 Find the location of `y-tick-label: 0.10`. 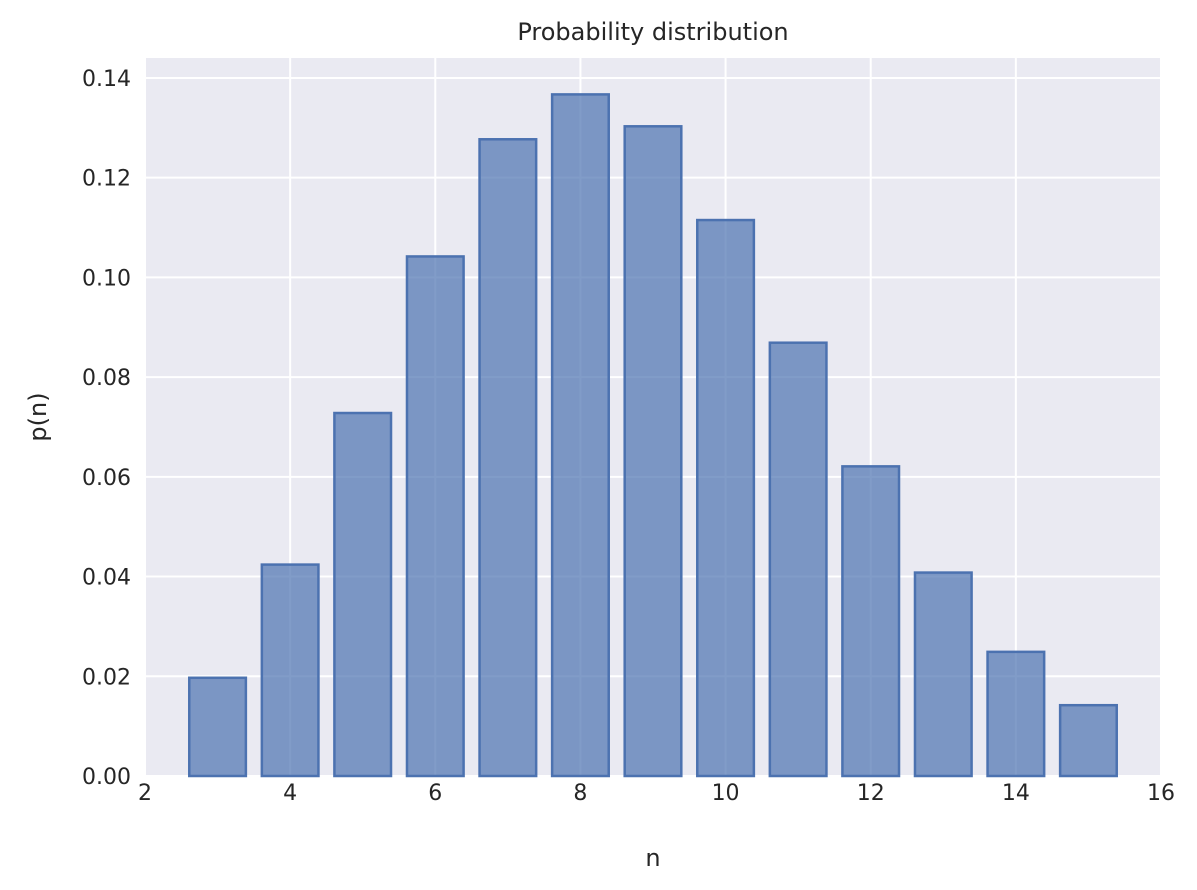

y-tick-label: 0.10 is located at coordinates (106, 278).